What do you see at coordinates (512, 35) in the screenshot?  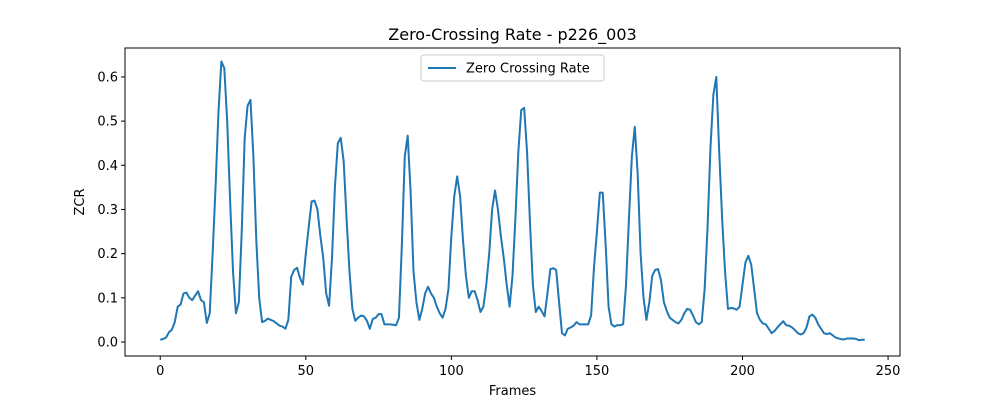 I see `chart-title: Zero-Crossing Rate - p226_003` at bounding box center [512, 35].